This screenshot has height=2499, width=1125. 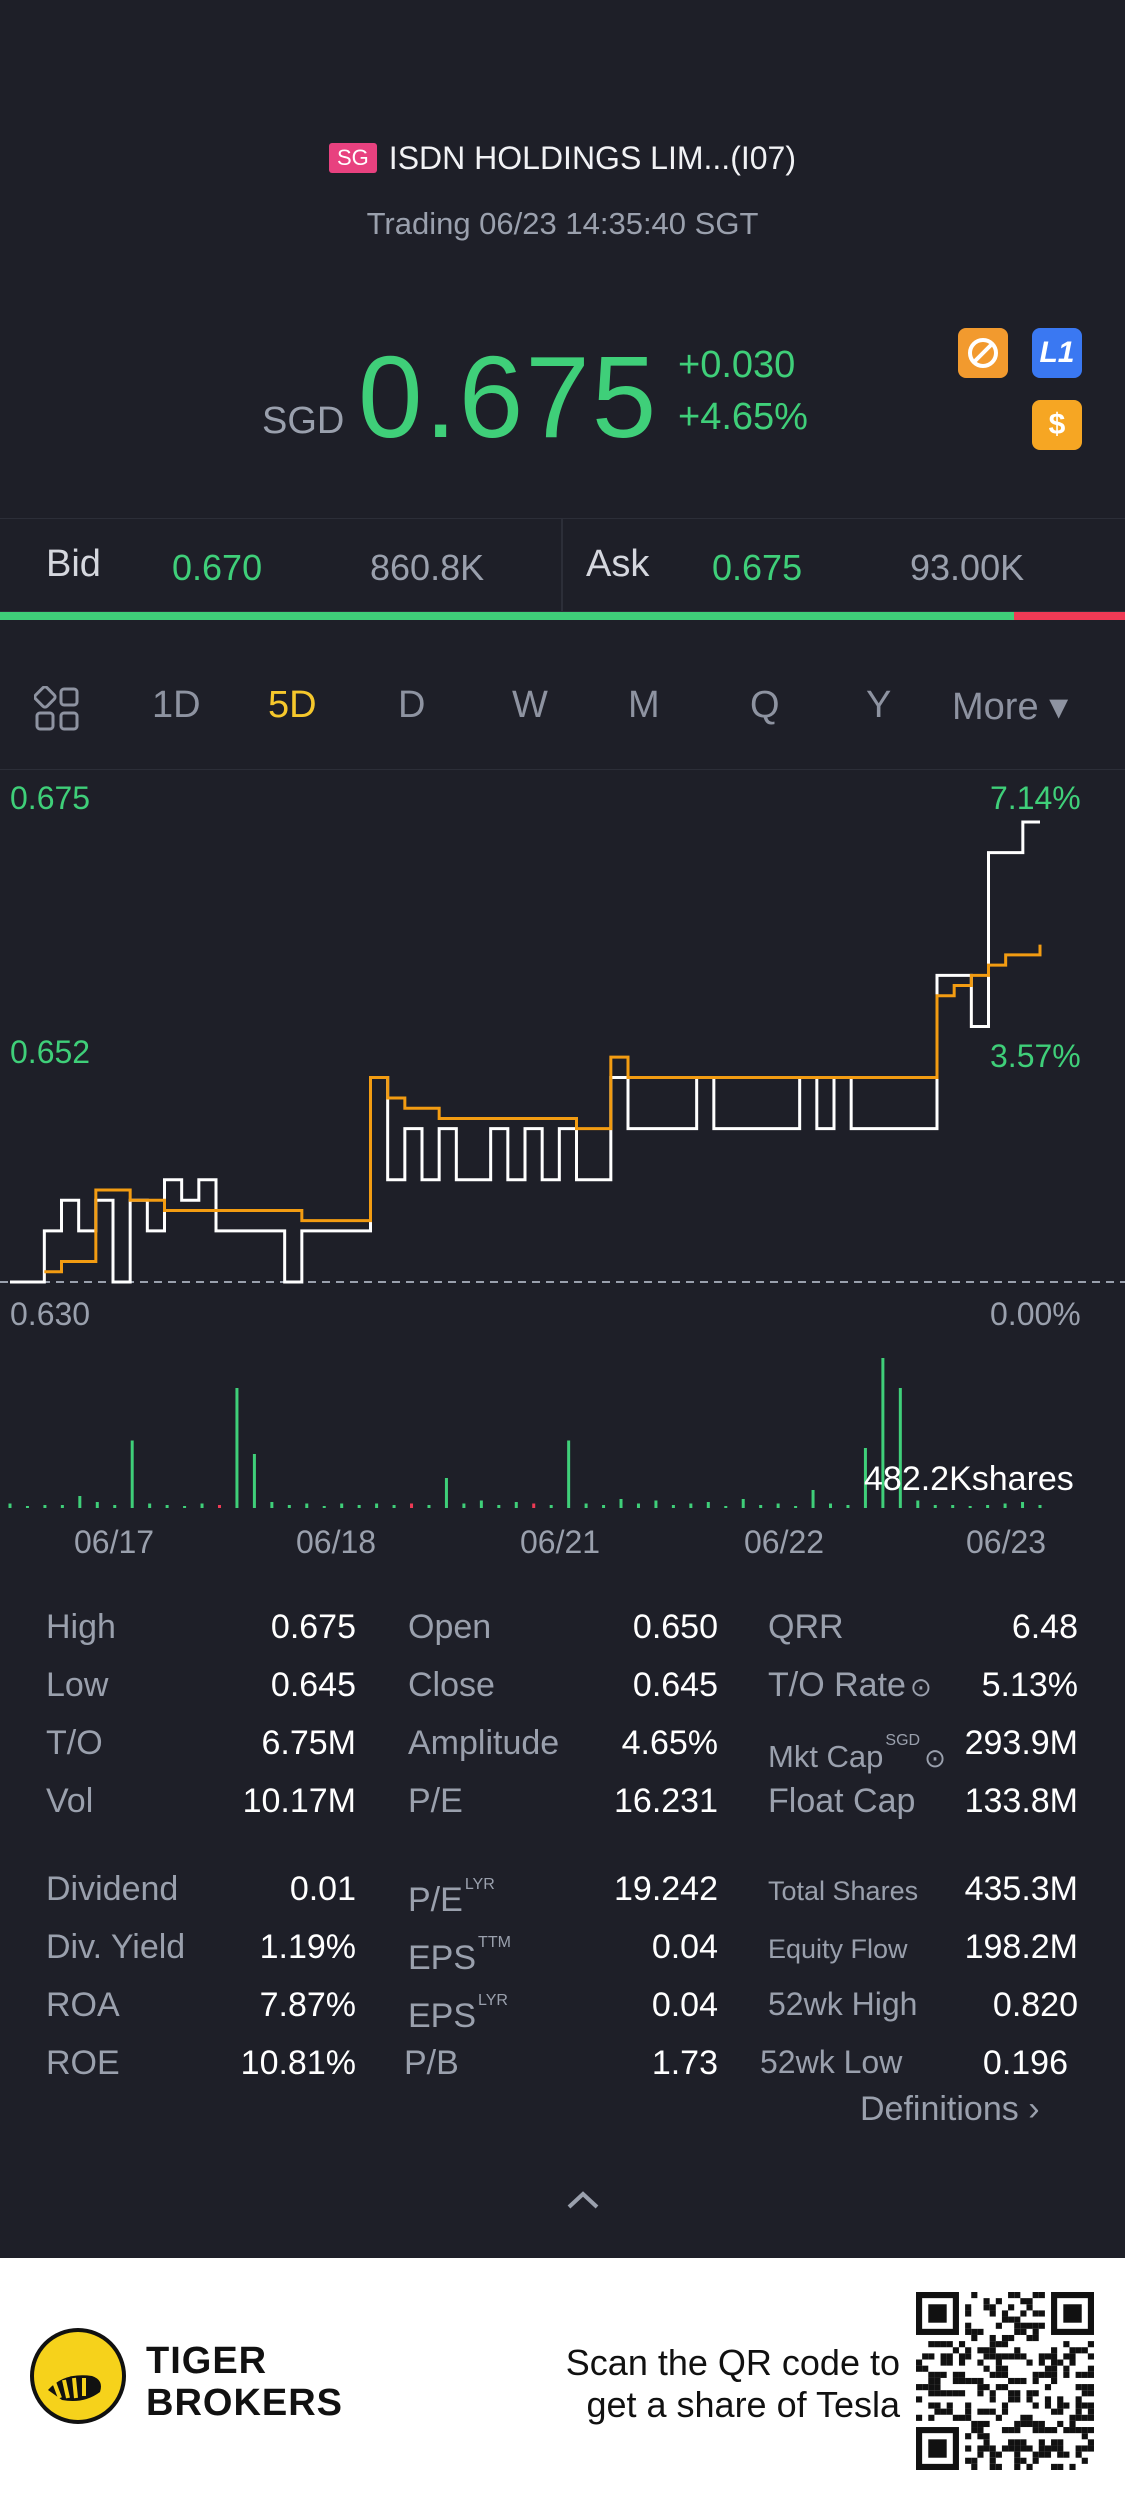 I want to click on stat-value: 16.231, so click(x=666, y=1801).